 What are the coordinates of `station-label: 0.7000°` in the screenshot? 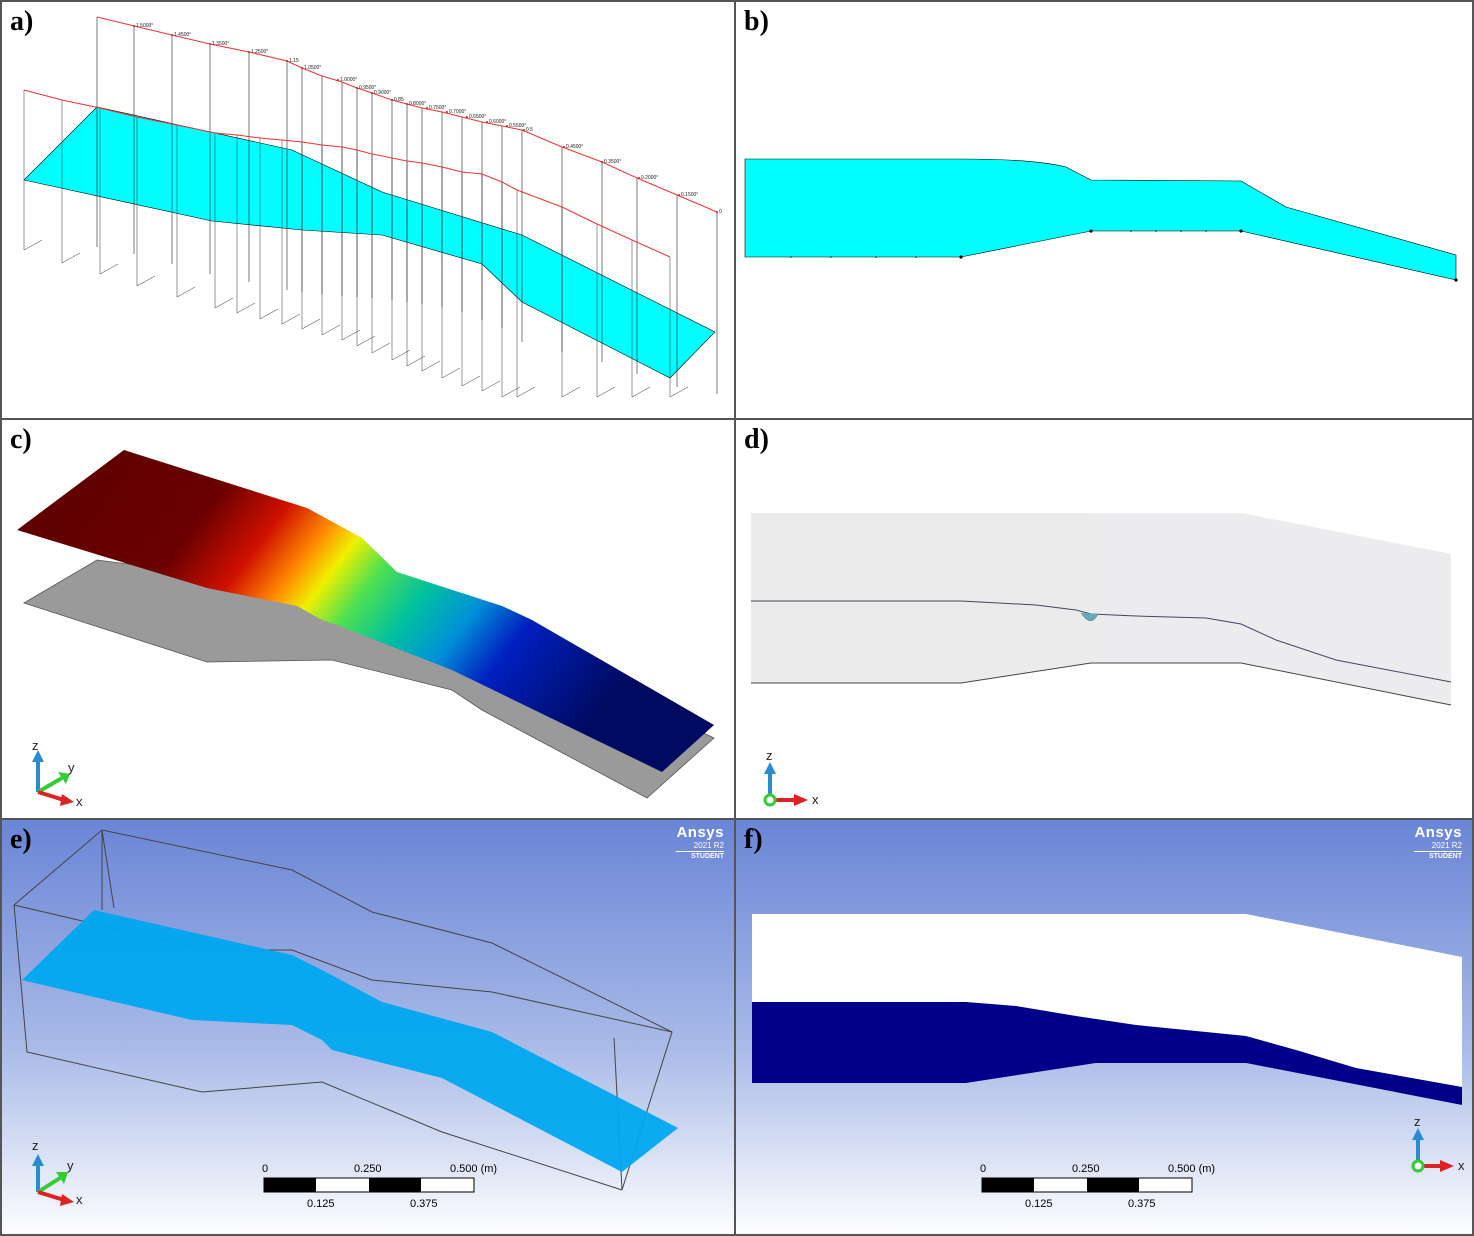 It's located at (457, 112).